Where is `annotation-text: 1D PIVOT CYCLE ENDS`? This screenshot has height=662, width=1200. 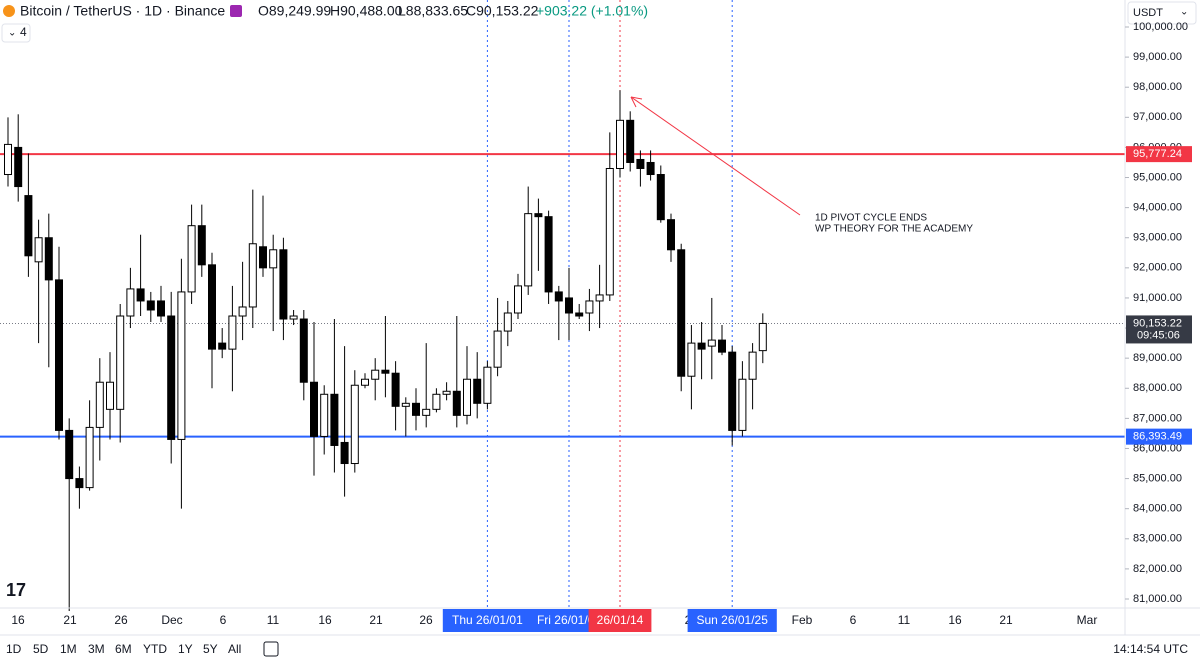 annotation-text: 1D PIVOT CYCLE ENDS is located at coordinates (871, 218).